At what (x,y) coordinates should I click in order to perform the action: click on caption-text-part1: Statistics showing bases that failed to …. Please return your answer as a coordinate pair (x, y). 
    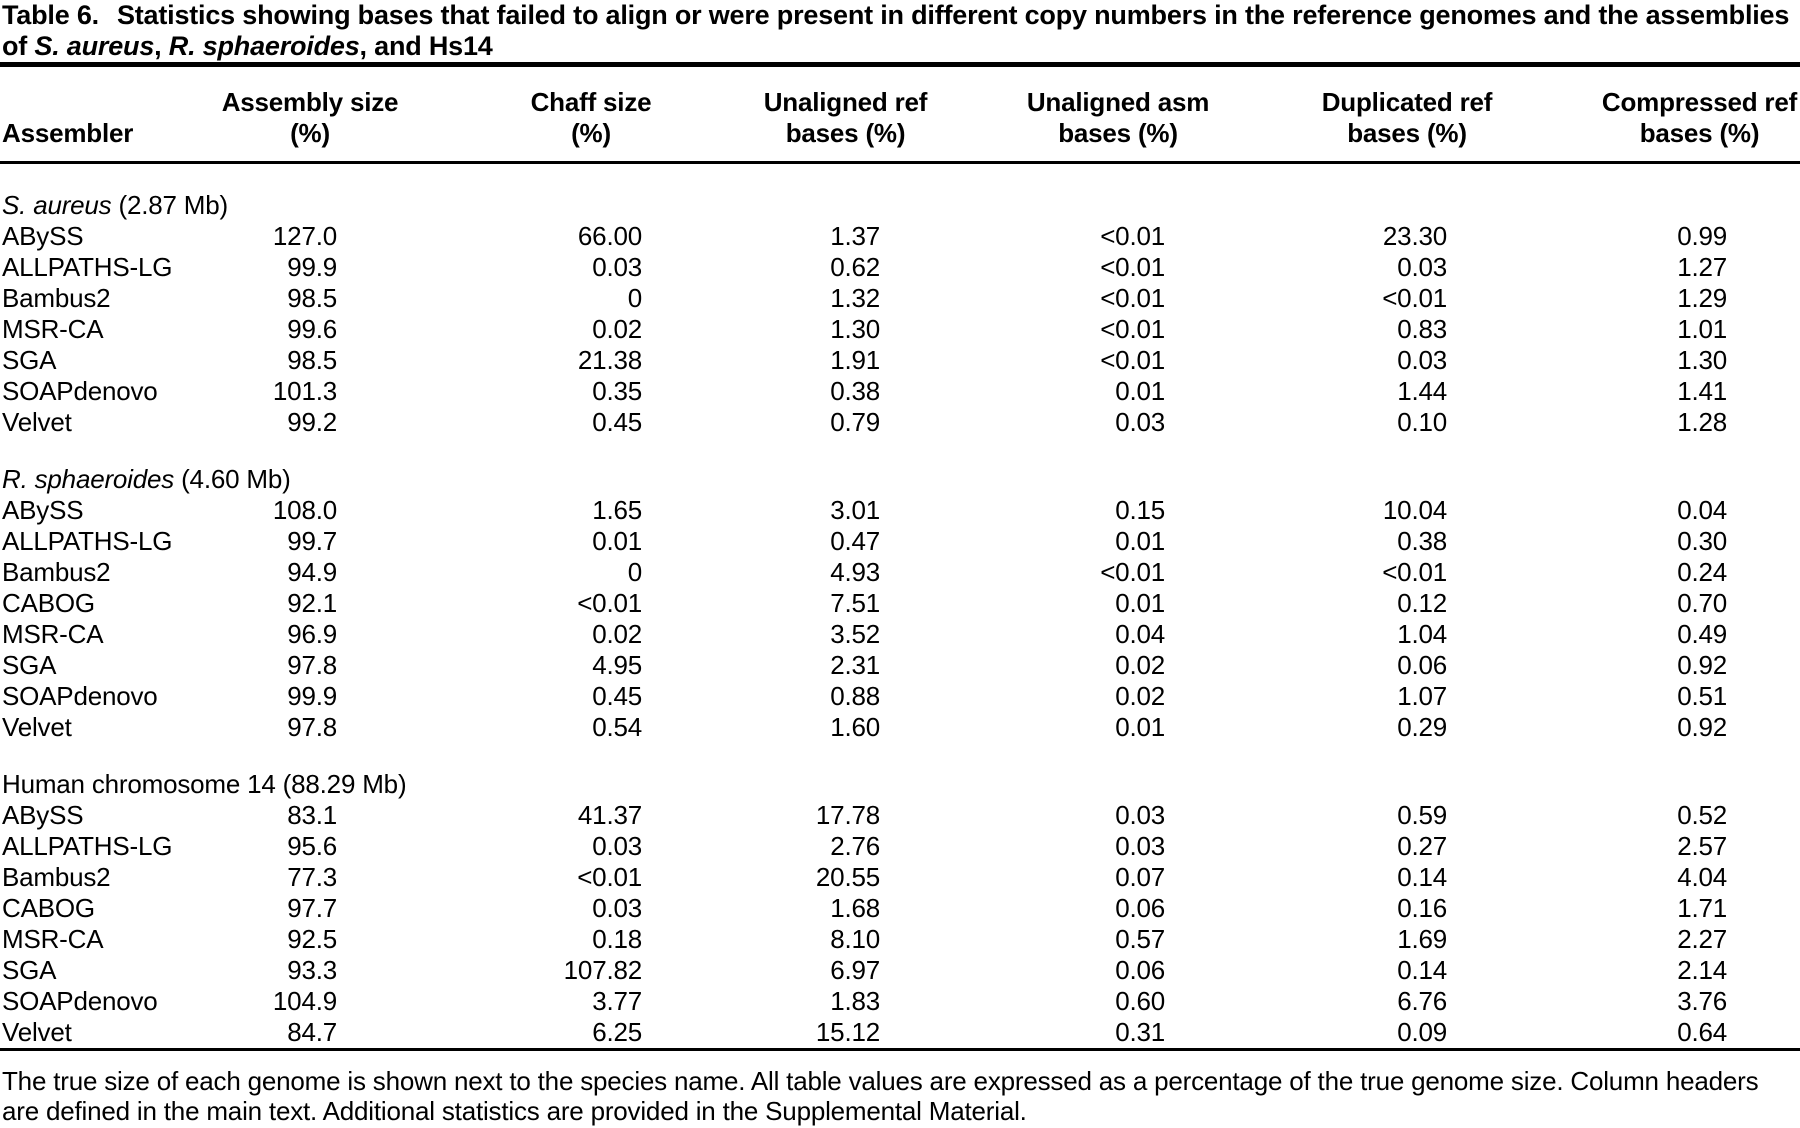
    Looking at the image, I should click on (896, 30).